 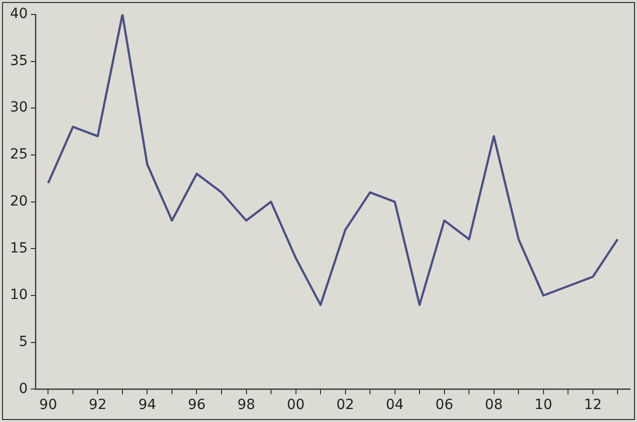 What do you see at coordinates (19, 14) in the screenshot?
I see `y-tick-label: 40` at bounding box center [19, 14].